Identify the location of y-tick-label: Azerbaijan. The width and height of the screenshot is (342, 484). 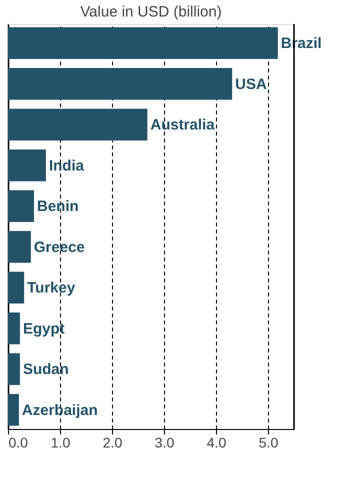
(60, 410).